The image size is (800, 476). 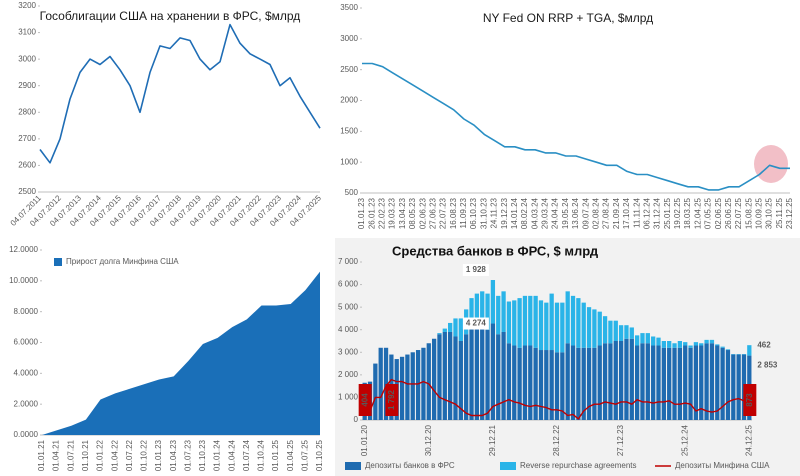 What do you see at coordinates (748, 213) in the screenshot?
I see `x-tick-label: 15.08.25` at bounding box center [748, 213].